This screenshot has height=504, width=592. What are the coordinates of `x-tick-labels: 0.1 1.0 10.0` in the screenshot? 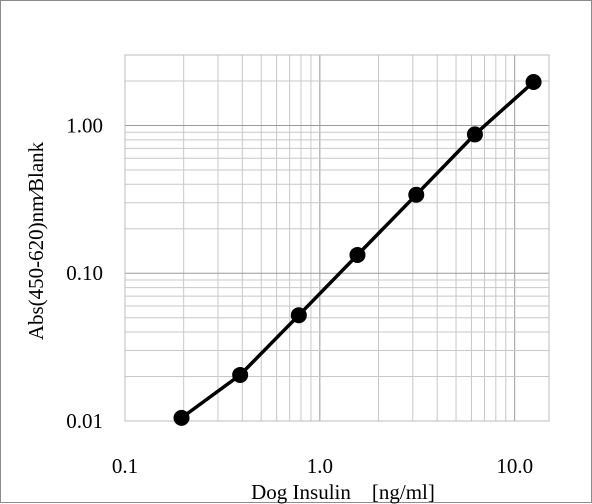 It's located at (322, 466).